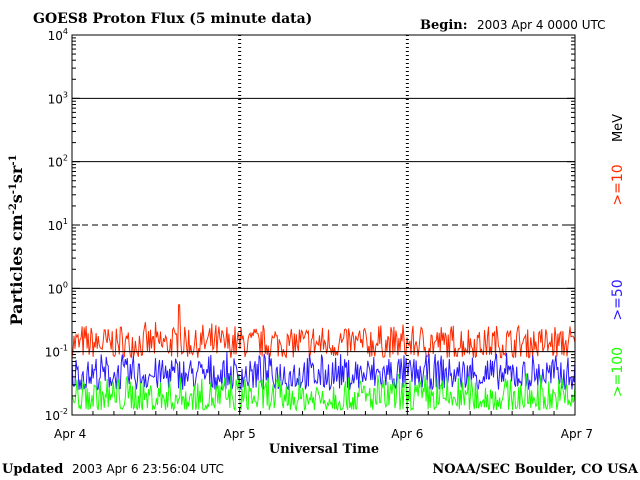  What do you see at coordinates (541, 25) in the screenshot?
I see `begin-value: 2003 Apr 4 0000 UTC` at bounding box center [541, 25].